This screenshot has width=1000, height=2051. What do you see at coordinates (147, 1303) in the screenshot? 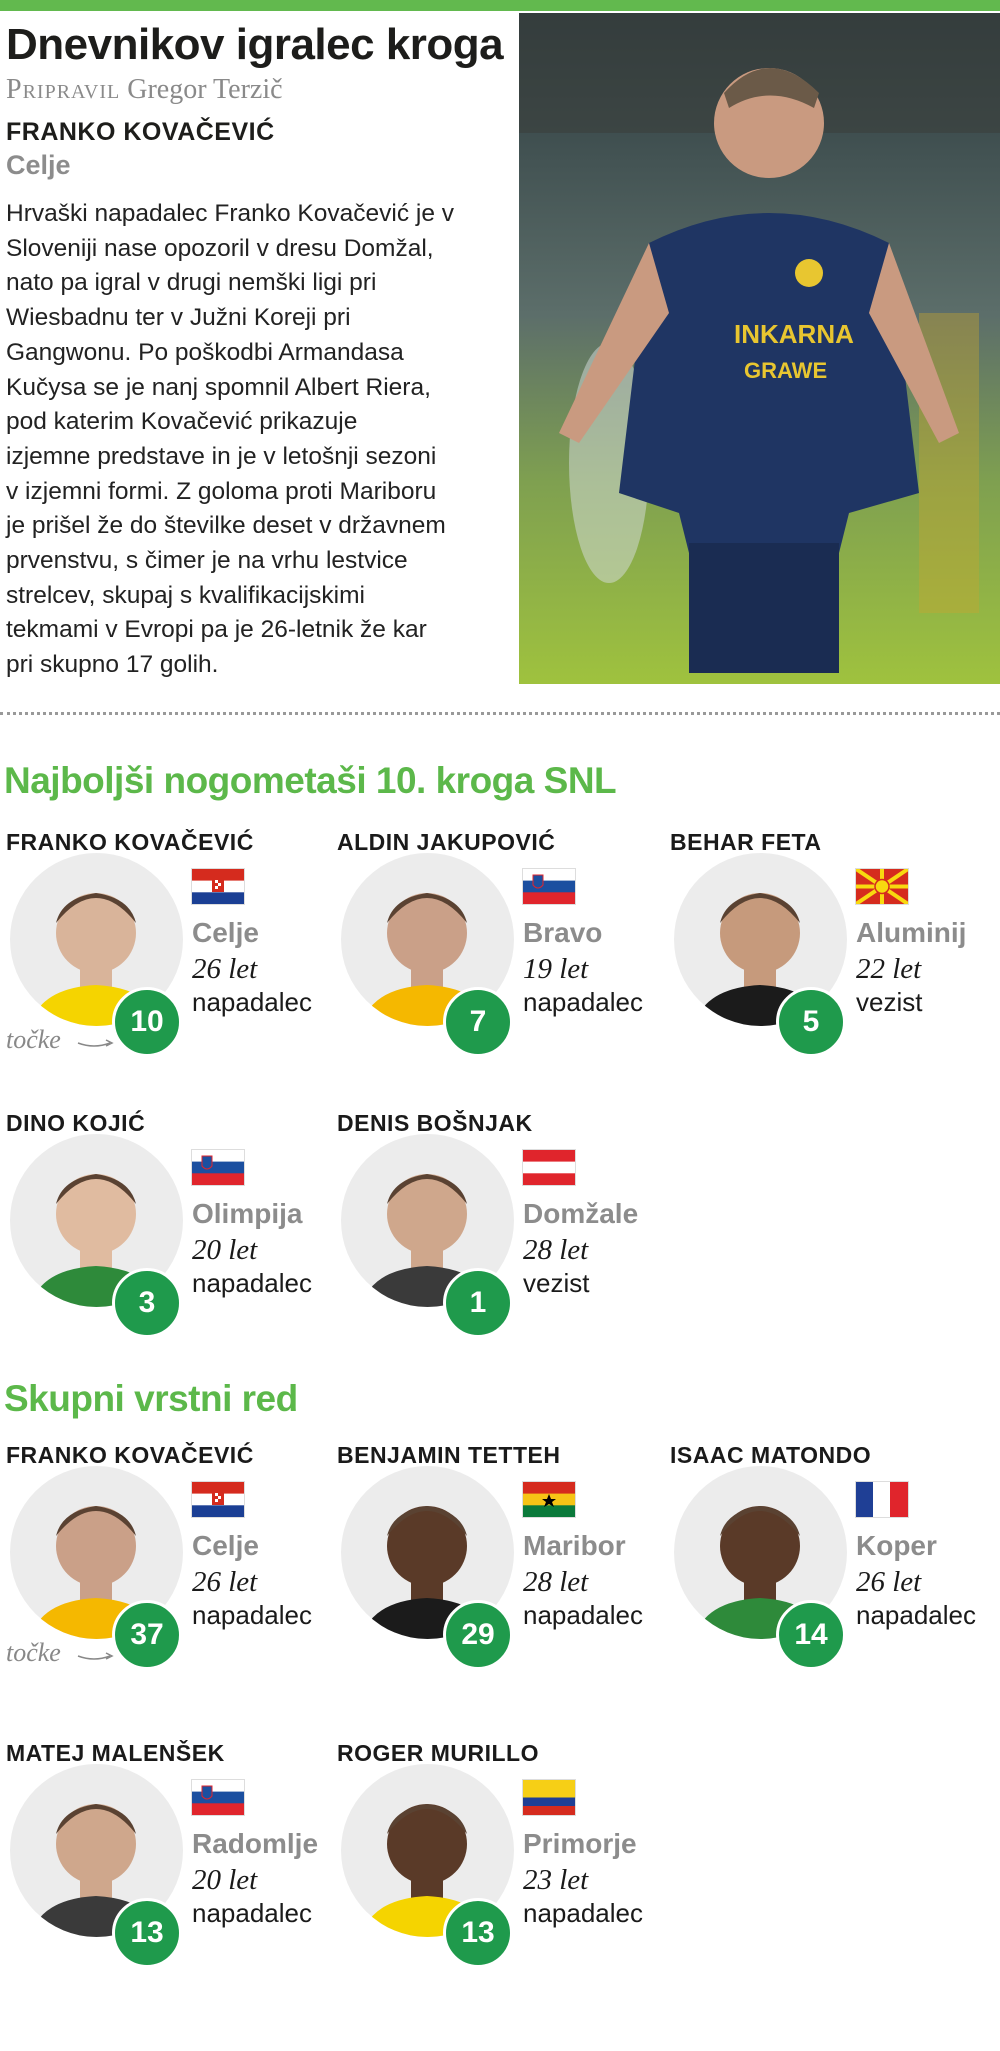
I see `points-badge: 3` at bounding box center [147, 1303].